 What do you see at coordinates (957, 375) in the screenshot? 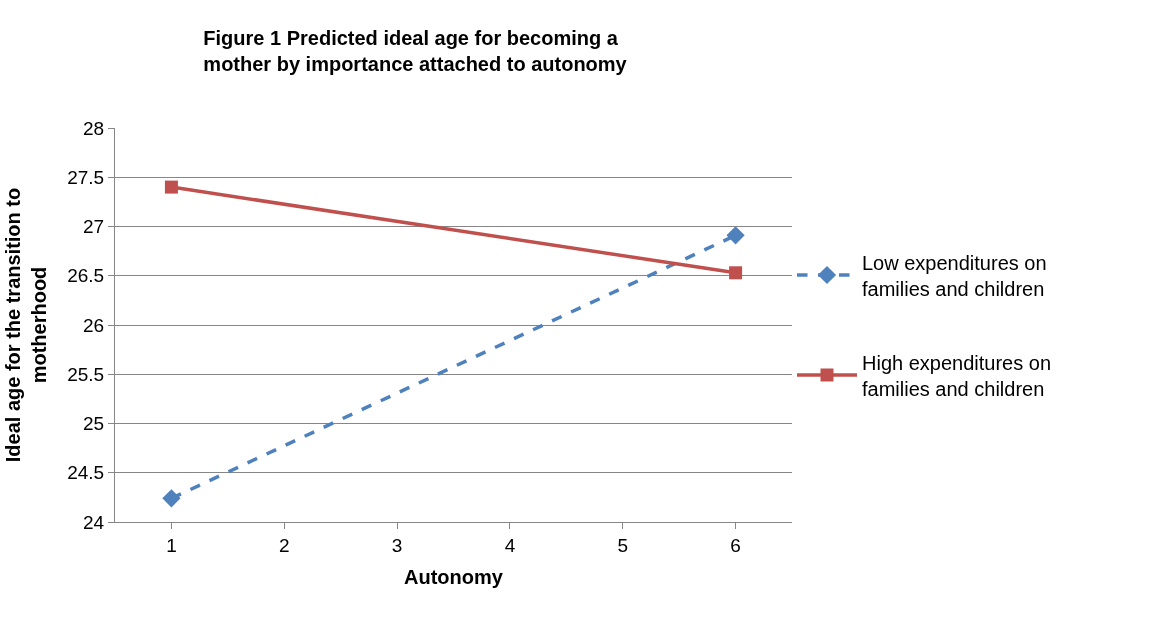
I see `legend-label: High expenditures on families and children` at bounding box center [957, 375].